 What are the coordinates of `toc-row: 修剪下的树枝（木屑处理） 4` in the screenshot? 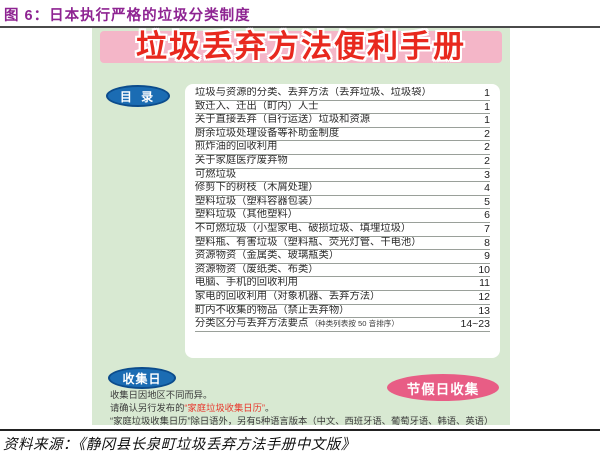 It's located at (342, 189).